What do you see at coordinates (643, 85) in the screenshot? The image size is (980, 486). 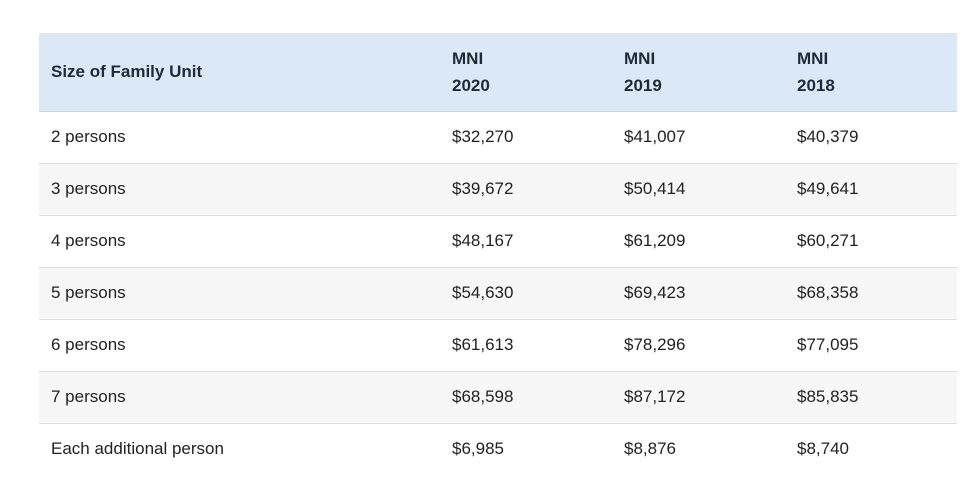 I see `header-year: 2019` at bounding box center [643, 85].